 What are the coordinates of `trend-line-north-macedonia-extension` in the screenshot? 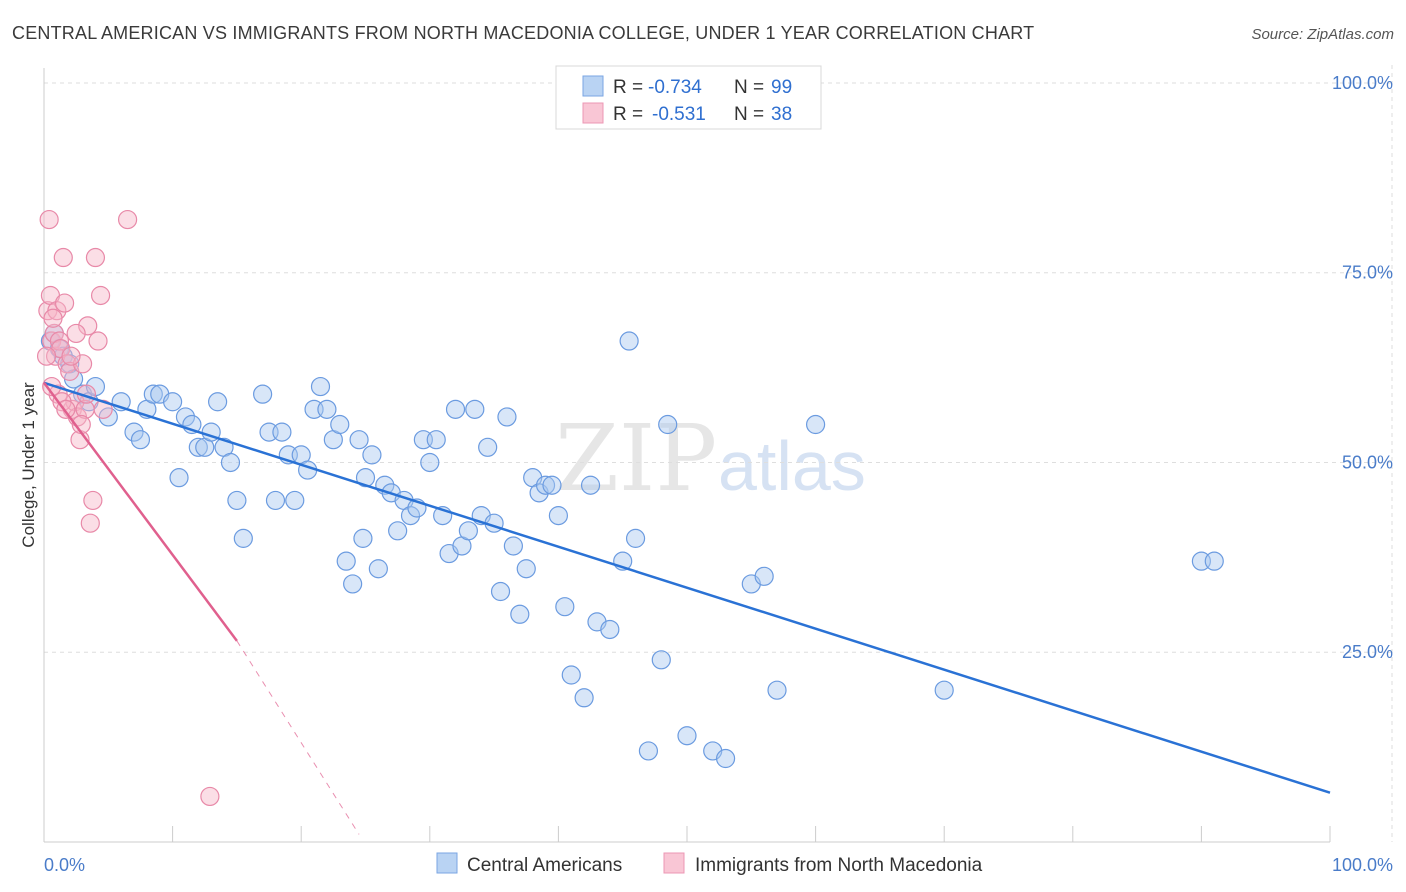 It's located at (298, 737).